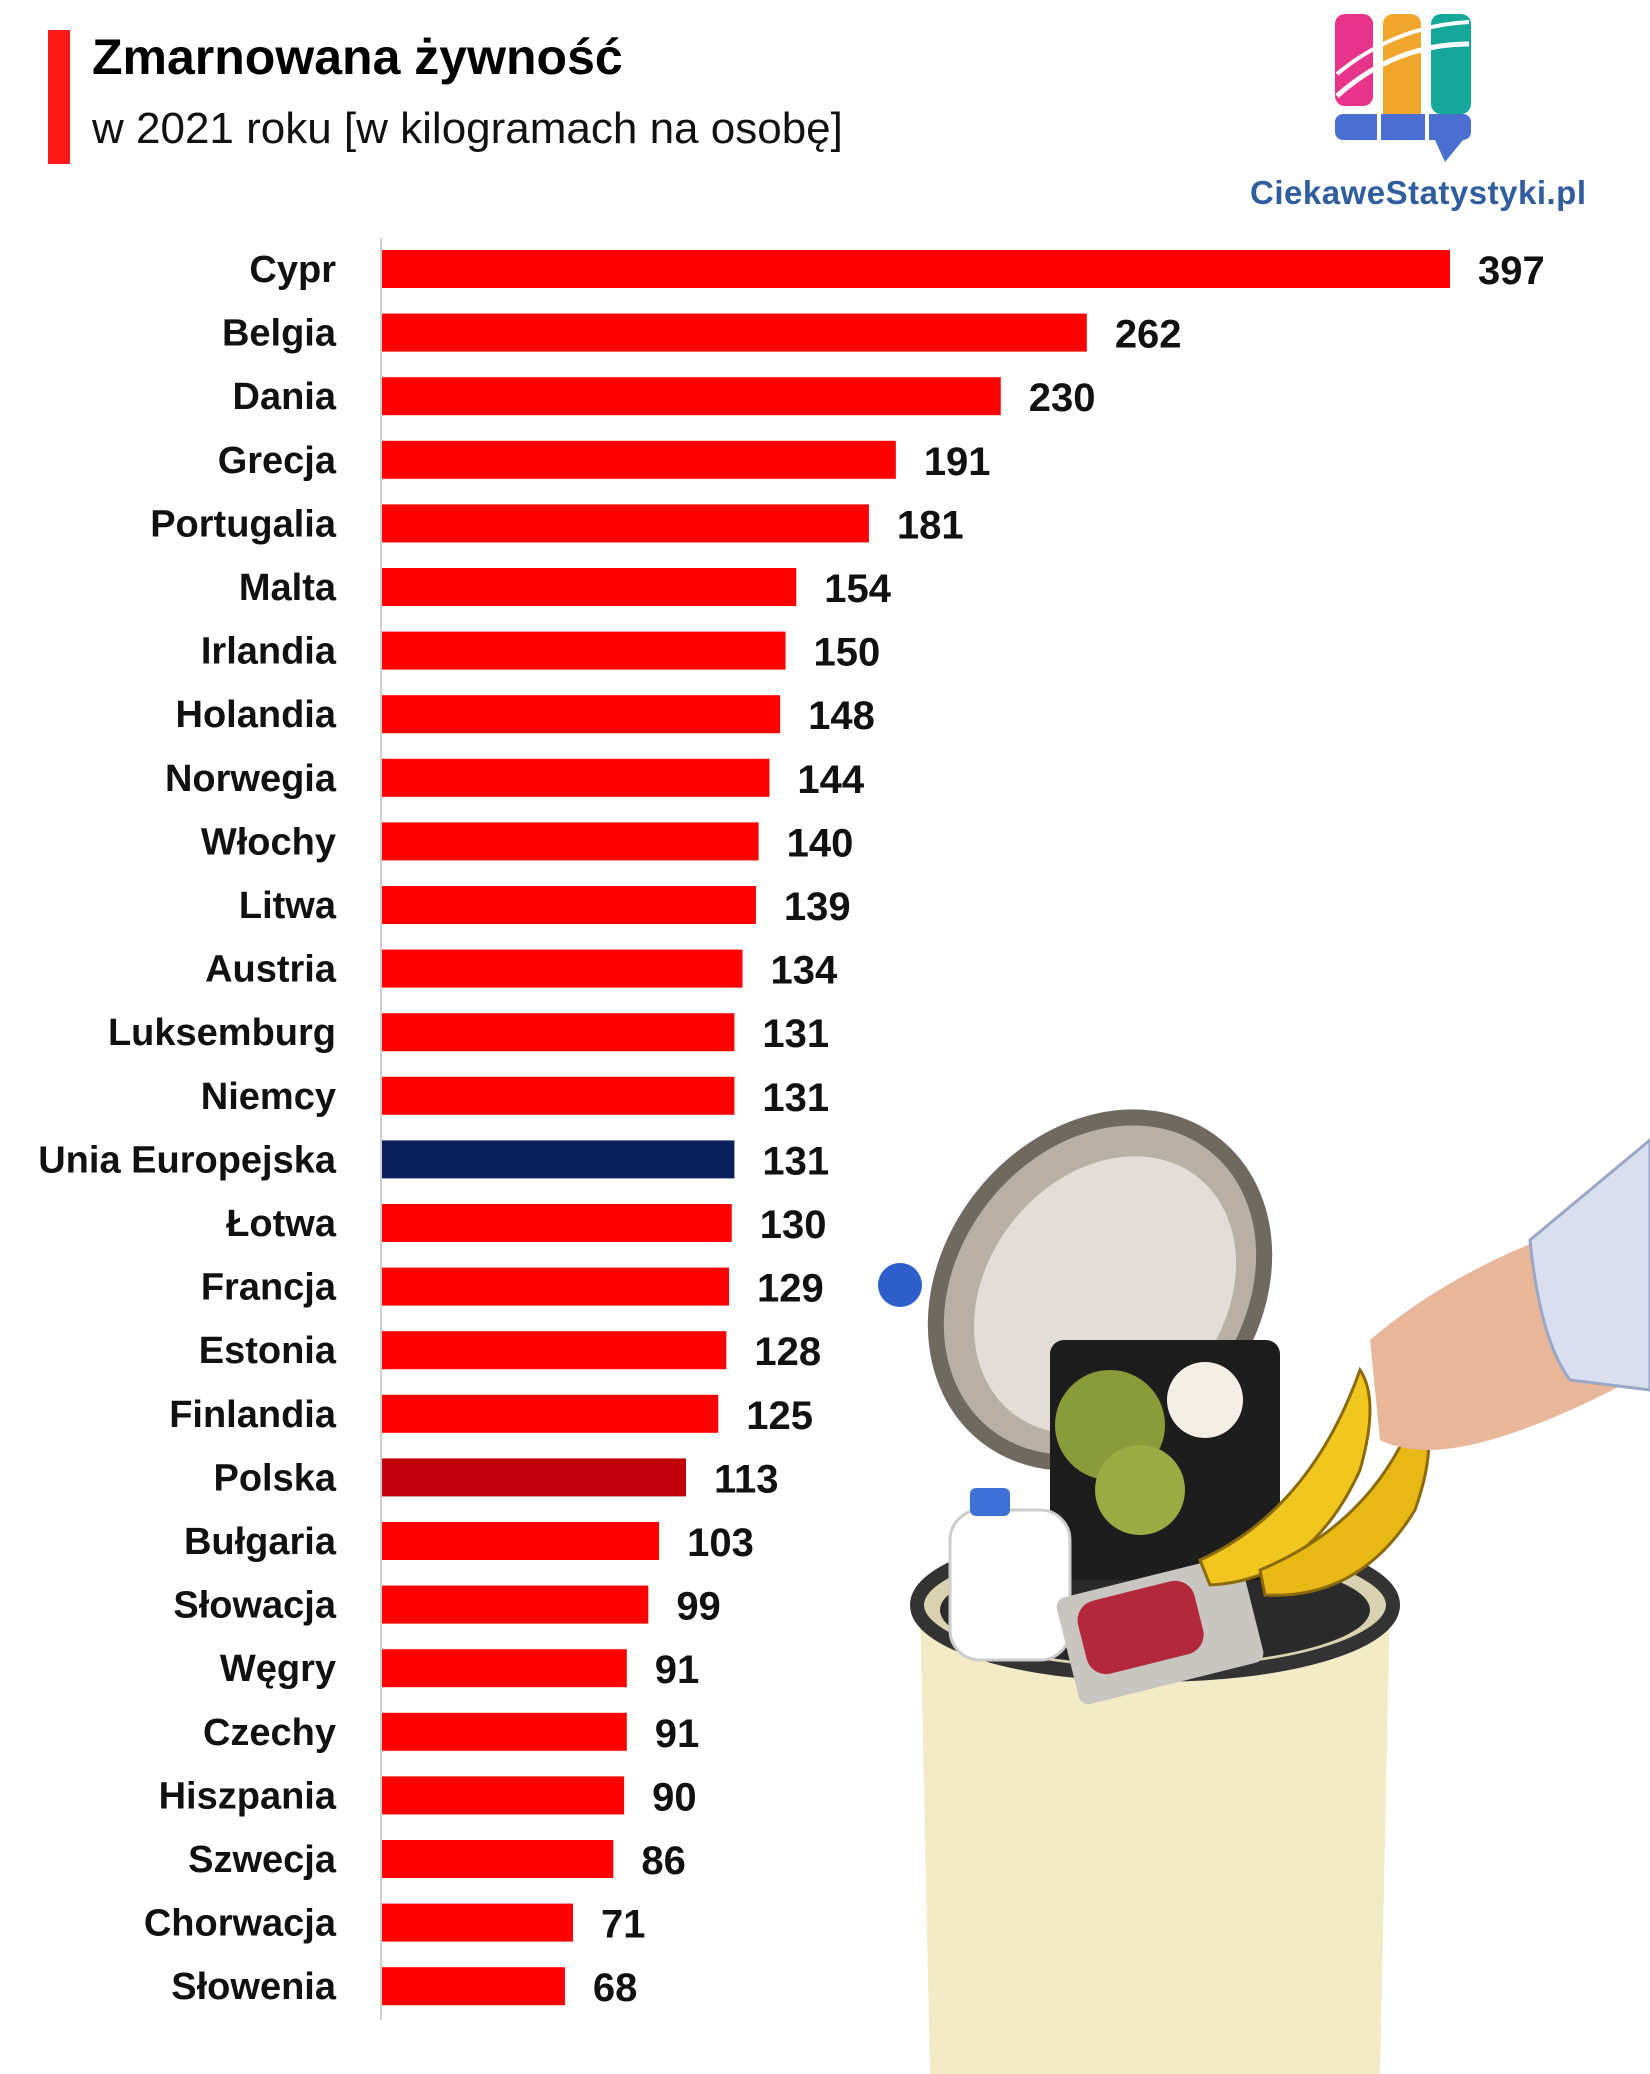 The width and height of the screenshot is (1650, 2074). Describe the element at coordinates (720, 1543) in the screenshot. I see `data-label: 103` at that location.